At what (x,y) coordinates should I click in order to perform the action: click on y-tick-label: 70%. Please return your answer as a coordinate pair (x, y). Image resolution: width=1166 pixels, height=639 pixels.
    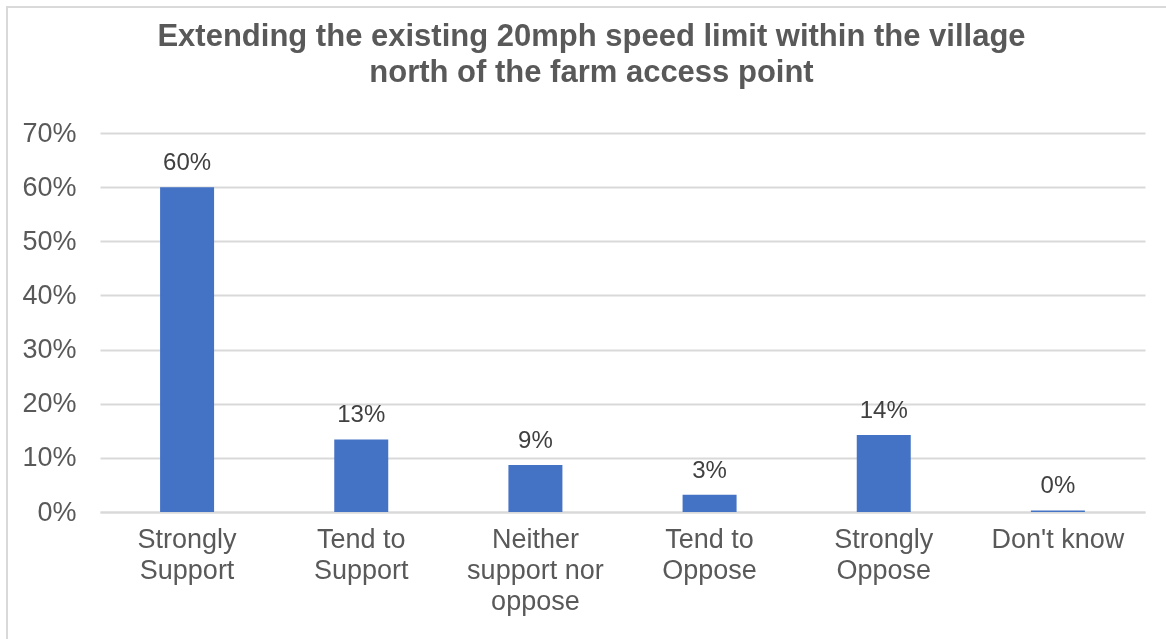
    Looking at the image, I should click on (49, 132).